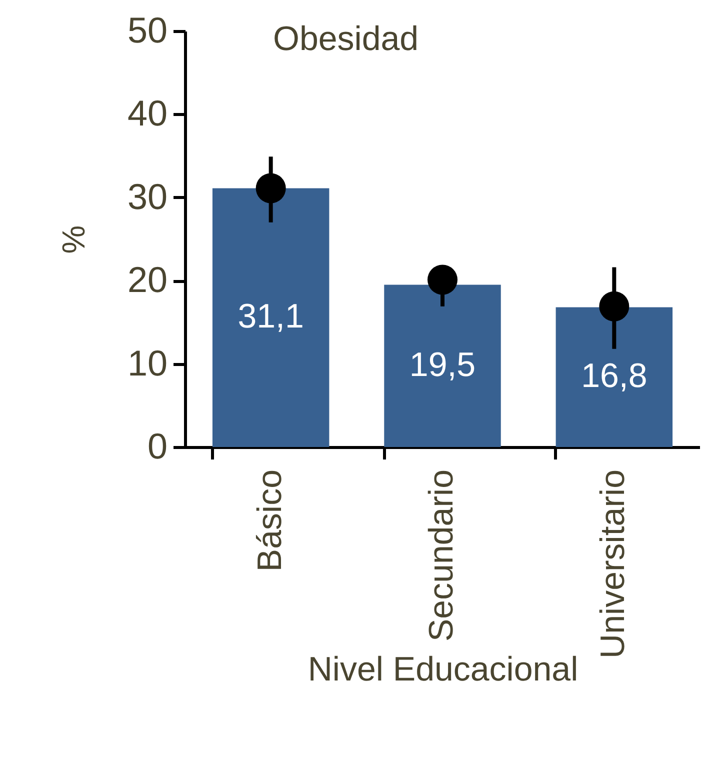 The height and width of the screenshot is (768, 704). Describe the element at coordinates (147, 196) in the screenshot. I see `y-tick-label: 30` at that location.